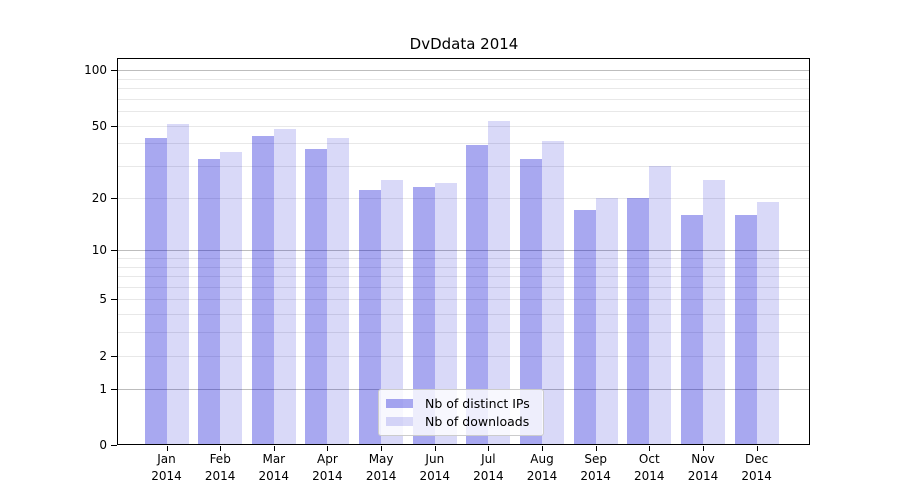 The height and width of the screenshot is (500, 900). What do you see at coordinates (99, 250) in the screenshot?
I see `y-tick-label-10: 10` at bounding box center [99, 250].